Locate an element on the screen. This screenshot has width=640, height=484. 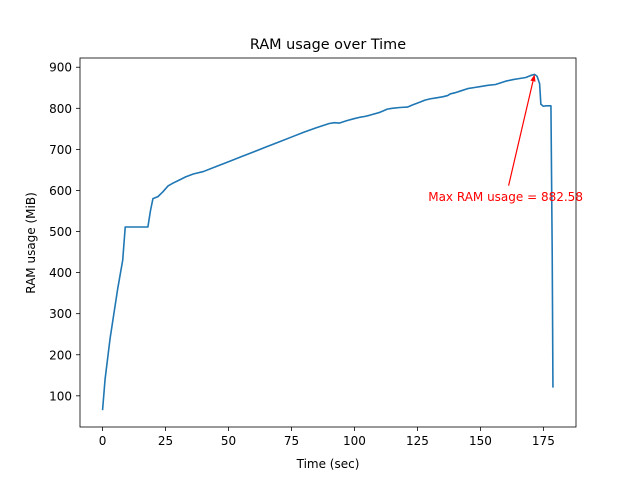
y-tick-label: 700 is located at coordinates (60, 150).